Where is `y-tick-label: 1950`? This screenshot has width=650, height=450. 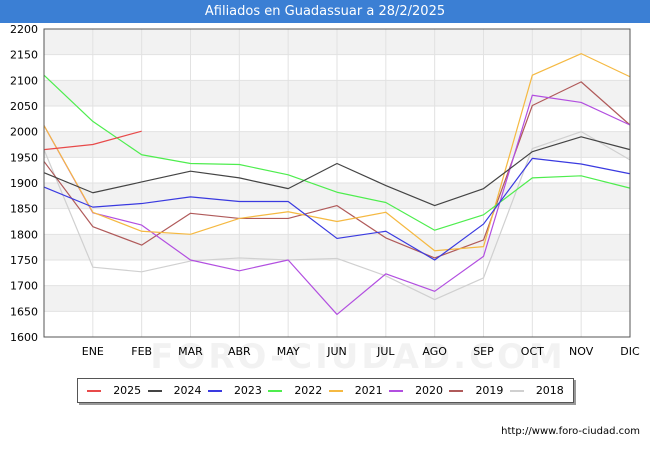 y-tick-label: 1950 is located at coordinates (24, 157).